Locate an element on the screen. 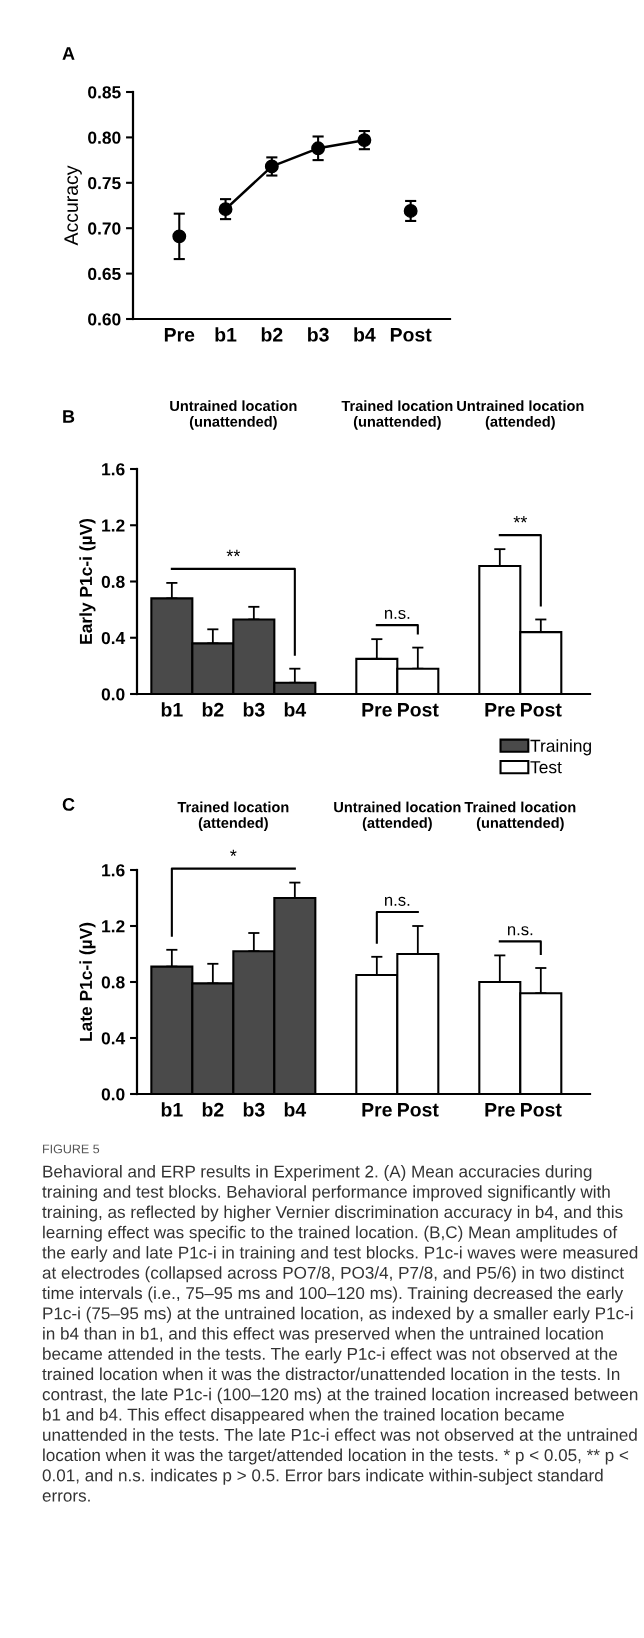 Image resolution: width=644 pixels, height=1638 pixels. y-tick-label: 0.65 is located at coordinates (104, 274).